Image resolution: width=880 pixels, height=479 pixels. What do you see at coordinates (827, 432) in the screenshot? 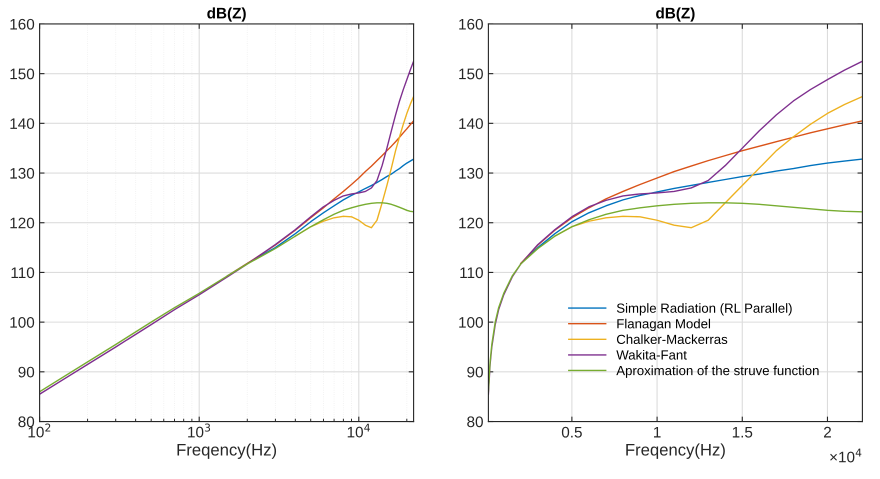
I see `x-tick-label: 2` at bounding box center [827, 432].